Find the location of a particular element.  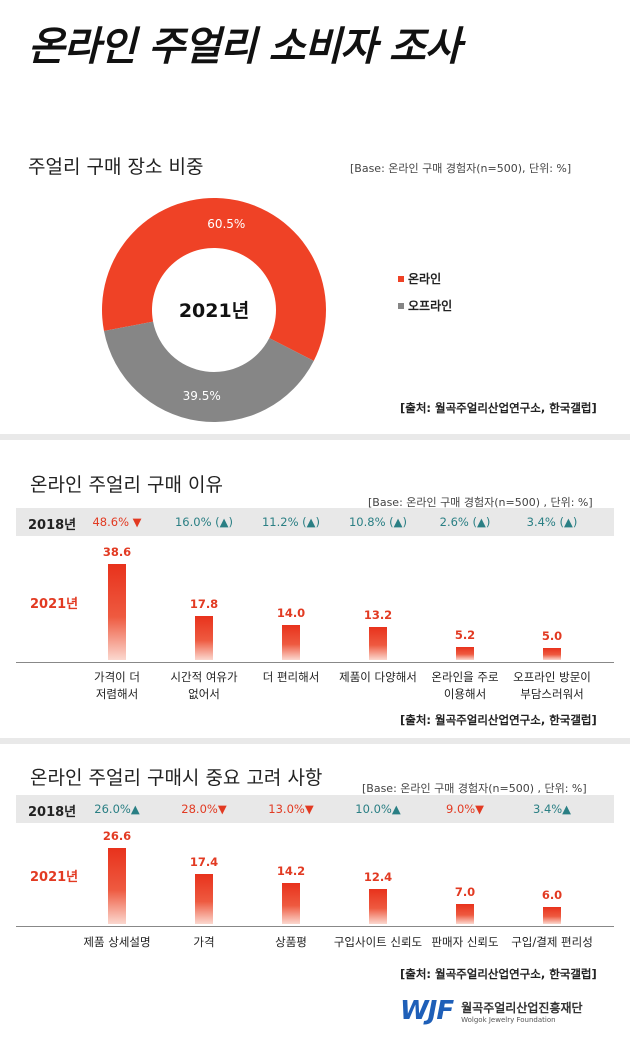

donut-slice-label-offline: 39.5% is located at coordinates (202, 396).